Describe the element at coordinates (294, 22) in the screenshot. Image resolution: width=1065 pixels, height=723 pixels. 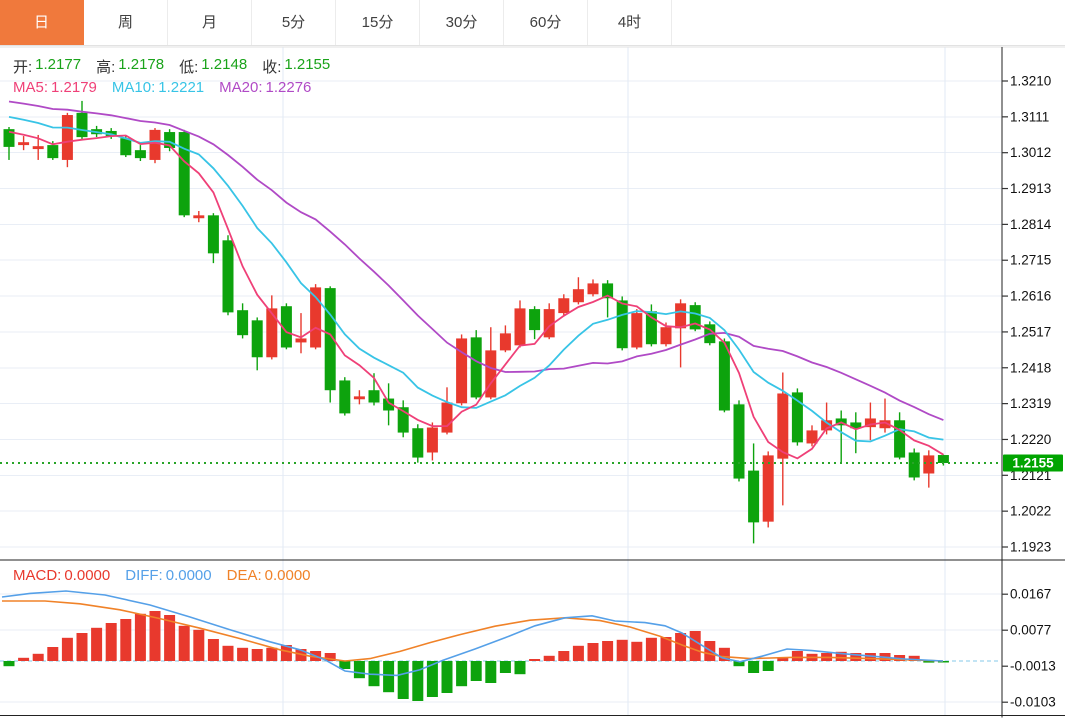
I see `tab-5分: 5分` at that location.